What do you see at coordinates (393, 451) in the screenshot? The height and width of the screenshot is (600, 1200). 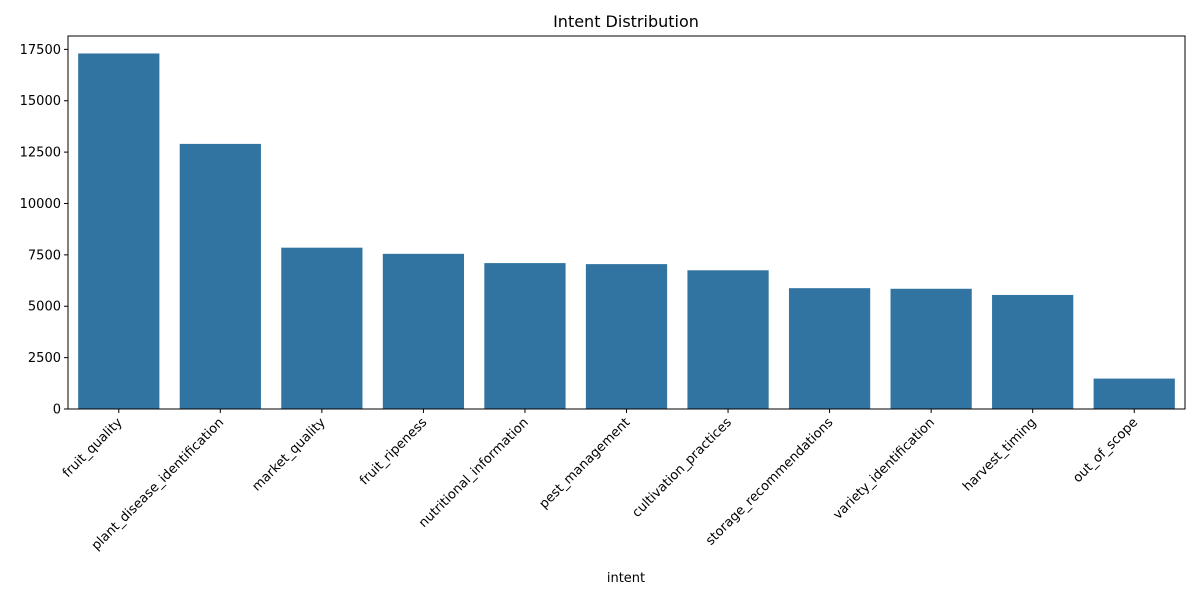 I see `x-tick-label: fruit_ripeness` at bounding box center [393, 451].